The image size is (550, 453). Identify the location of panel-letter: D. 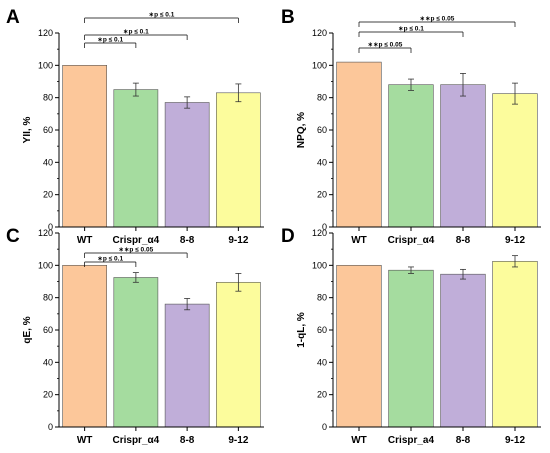
(288, 236).